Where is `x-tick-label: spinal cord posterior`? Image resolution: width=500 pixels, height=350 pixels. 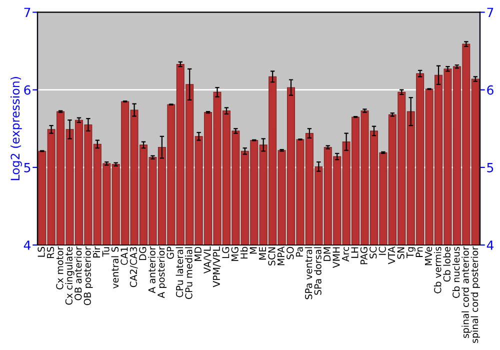
x-tick-label: spinal cord posterior is located at coordinates (475, 294).